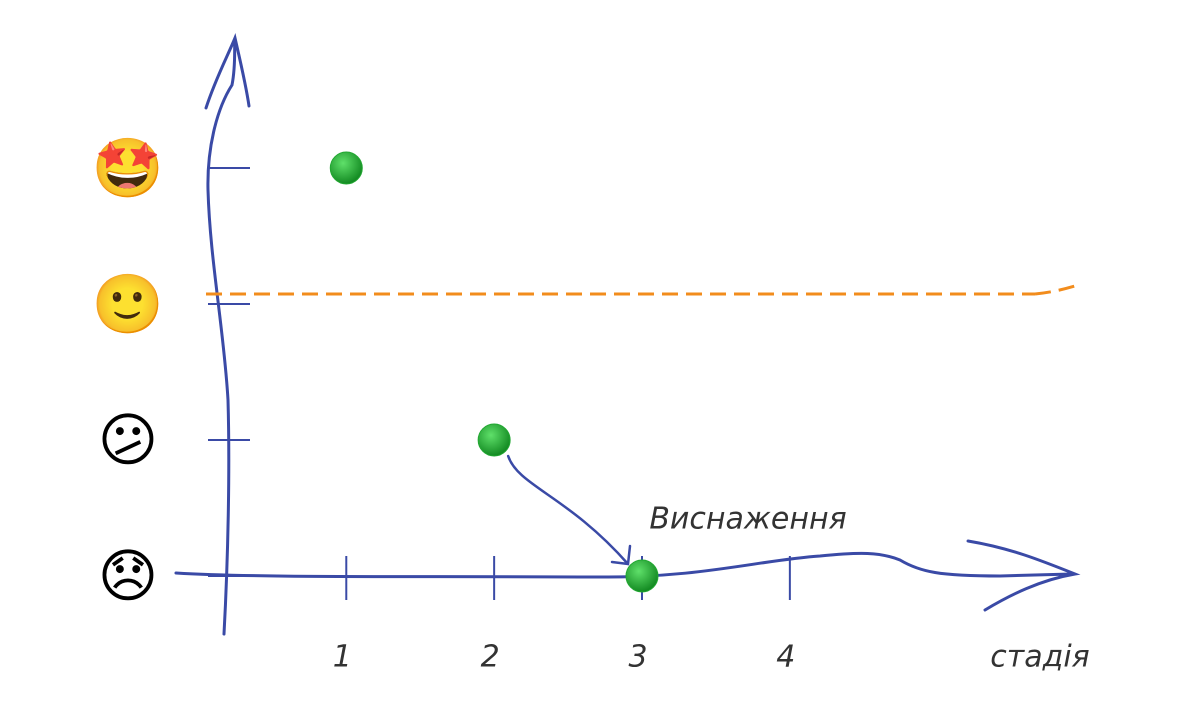 Image resolution: width=1200 pixels, height=720 pixels. Describe the element at coordinates (128, 304) in the screenshot. I see `y-tick-label: 🙂` at that location.